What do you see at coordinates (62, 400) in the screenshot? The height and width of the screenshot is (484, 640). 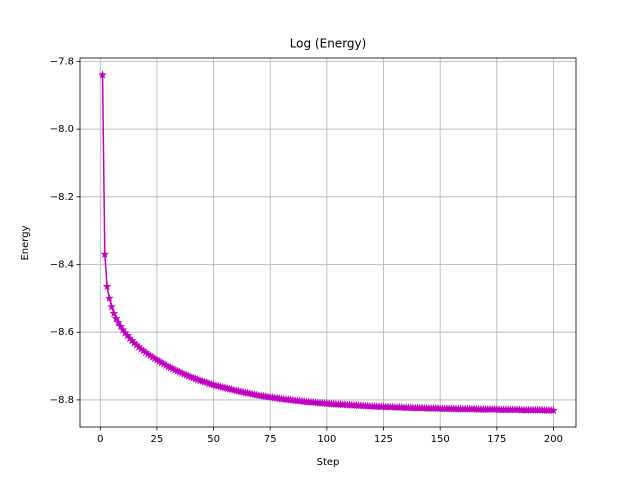 I see `y-tick-label: −8.8` at bounding box center [62, 400].